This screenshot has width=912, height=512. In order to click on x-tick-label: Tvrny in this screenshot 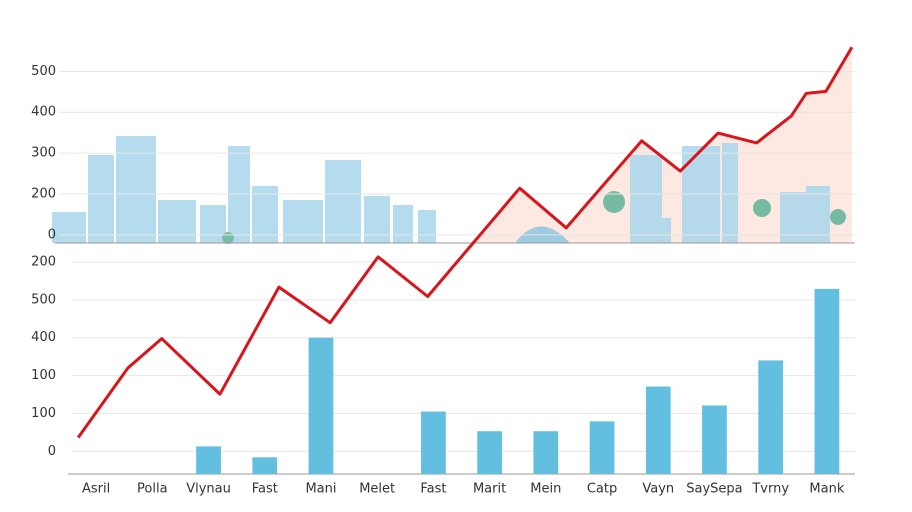, I will do `click(770, 489)`.